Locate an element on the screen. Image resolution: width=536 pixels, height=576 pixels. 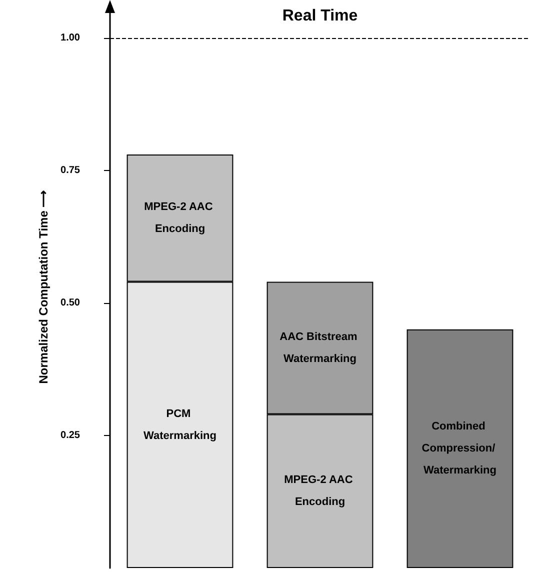
y-tick-label: 0.25 is located at coordinates (70, 435).